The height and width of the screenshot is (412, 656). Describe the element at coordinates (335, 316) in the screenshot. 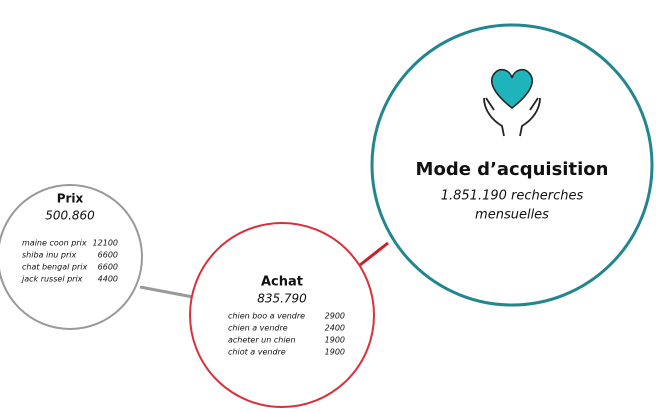

I see `keyword-volume: 2900` at that location.